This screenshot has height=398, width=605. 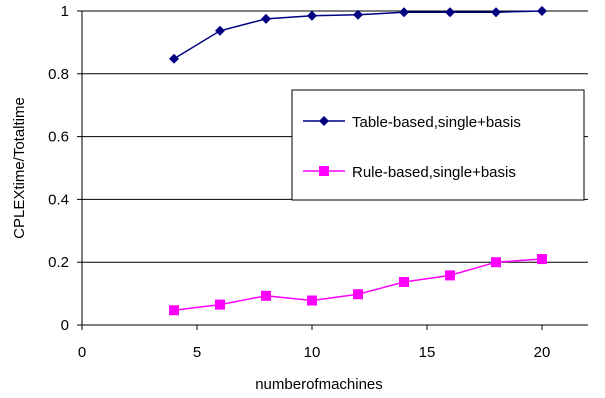 What do you see at coordinates (82, 352) in the screenshot?
I see `x-tick-label: 0` at bounding box center [82, 352].